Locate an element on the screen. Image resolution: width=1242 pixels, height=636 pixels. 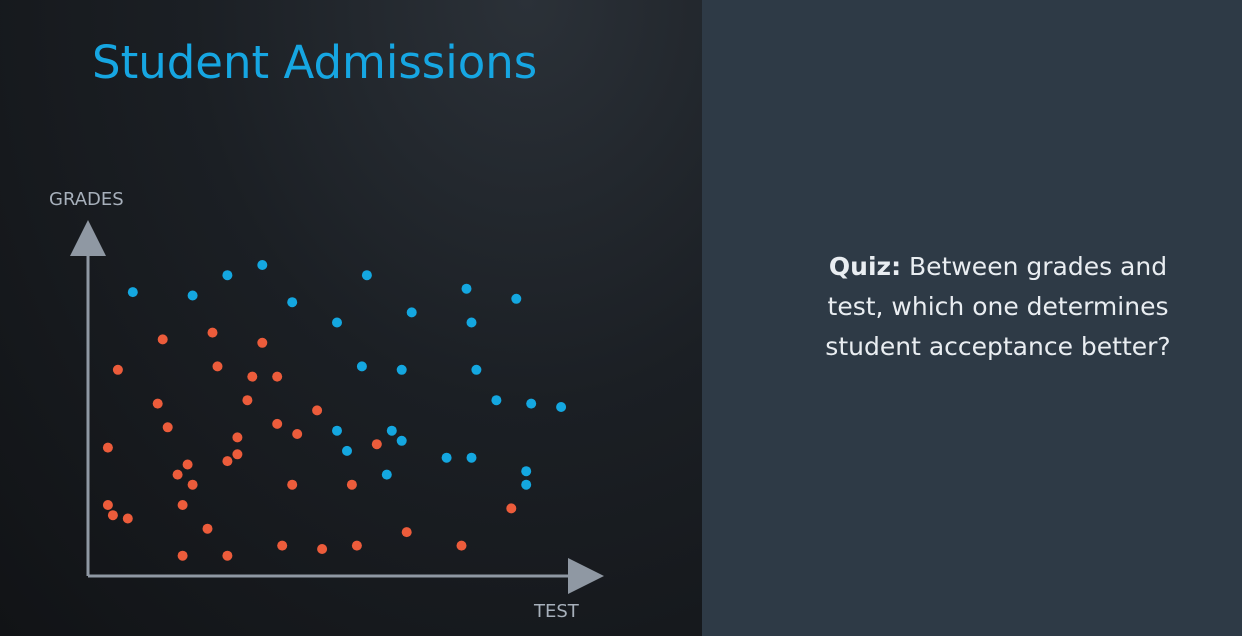
y-axis-label: GRADES is located at coordinates (86, 199).